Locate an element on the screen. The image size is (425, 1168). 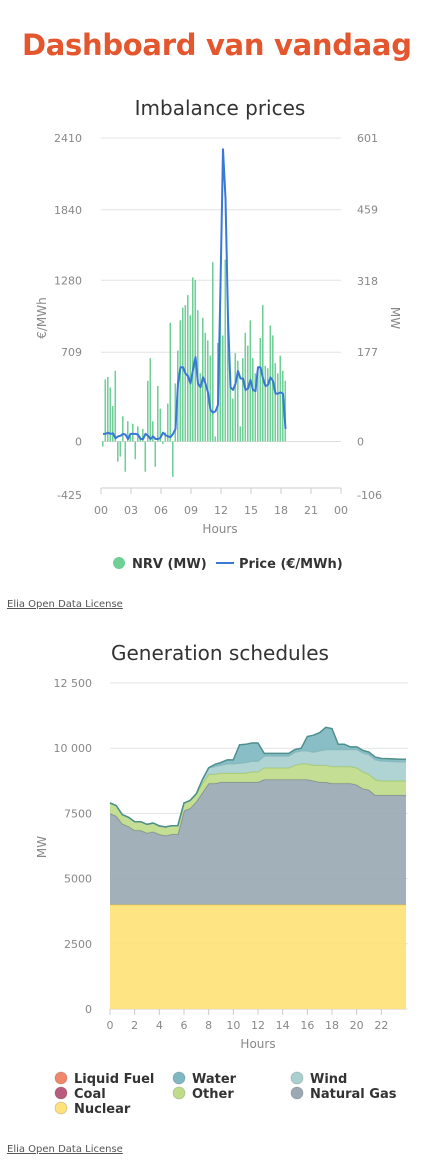
wind-legend-label: Wind is located at coordinates (328, 1079).